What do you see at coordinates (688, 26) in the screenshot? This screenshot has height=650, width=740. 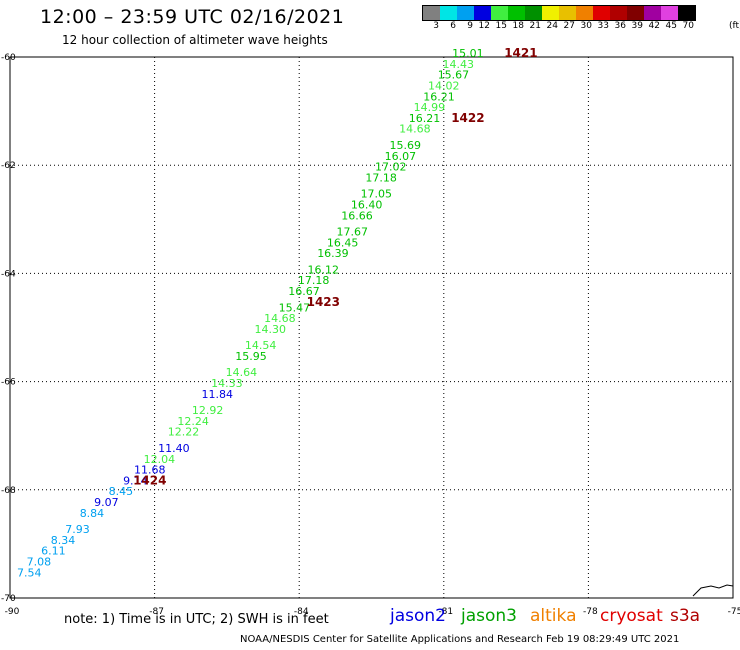 I see `legend-label-70: 70` at bounding box center [688, 26].